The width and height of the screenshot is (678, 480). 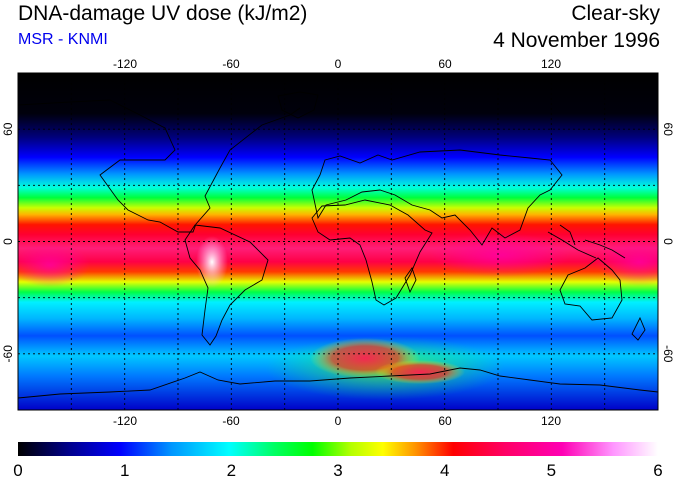 I want to click on lon-tick-labels-top: -120 -60 0 60 120, so click(x=337, y=64).